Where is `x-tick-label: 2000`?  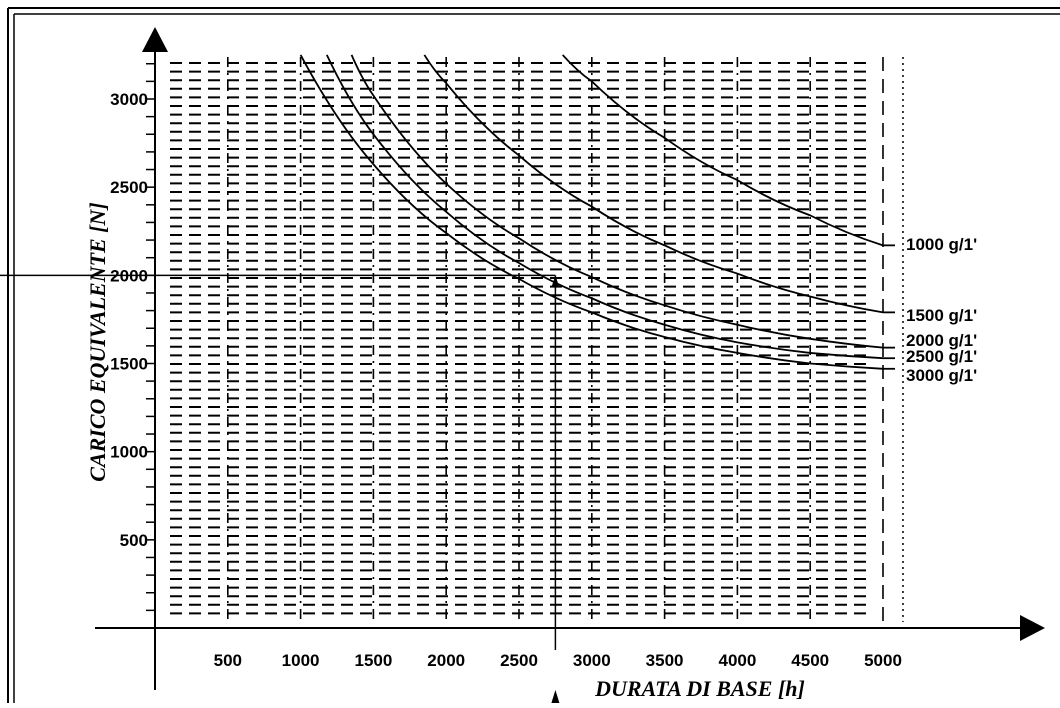
x-tick-label: 2000 is located at coordinates (446, 660).